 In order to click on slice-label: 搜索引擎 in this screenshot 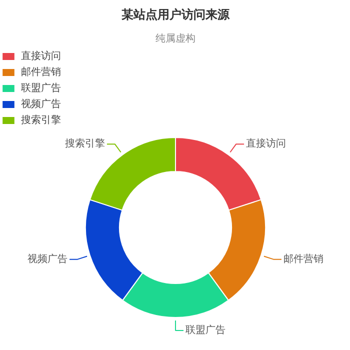, I will do `click(84, 144)`.